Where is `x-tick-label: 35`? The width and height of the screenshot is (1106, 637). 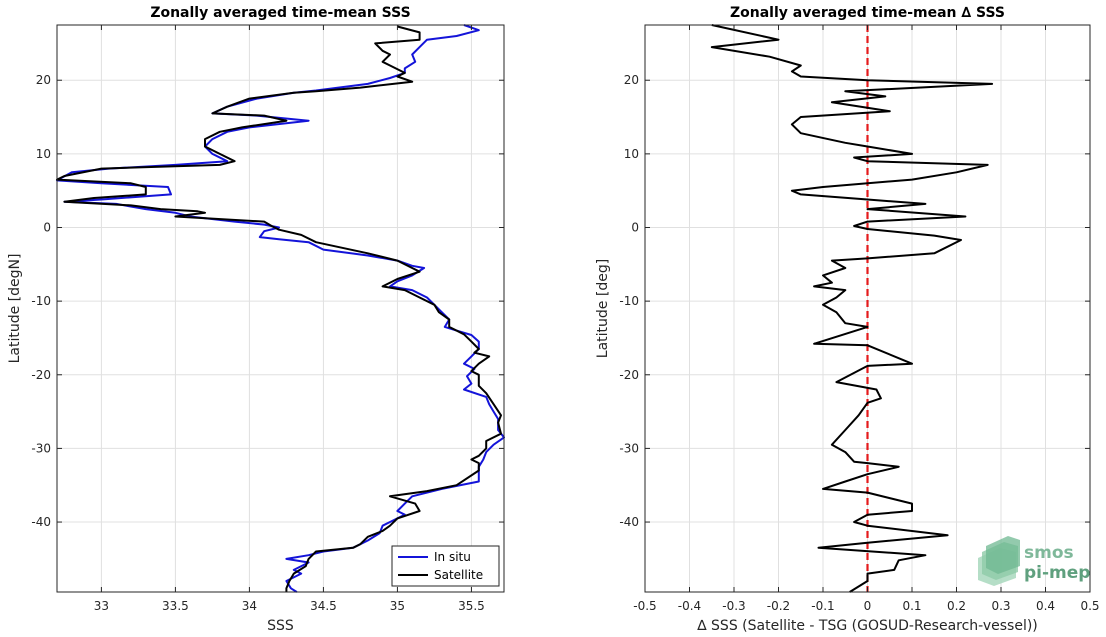
x-tick-label: 35 is located at coordinates (397, 606).